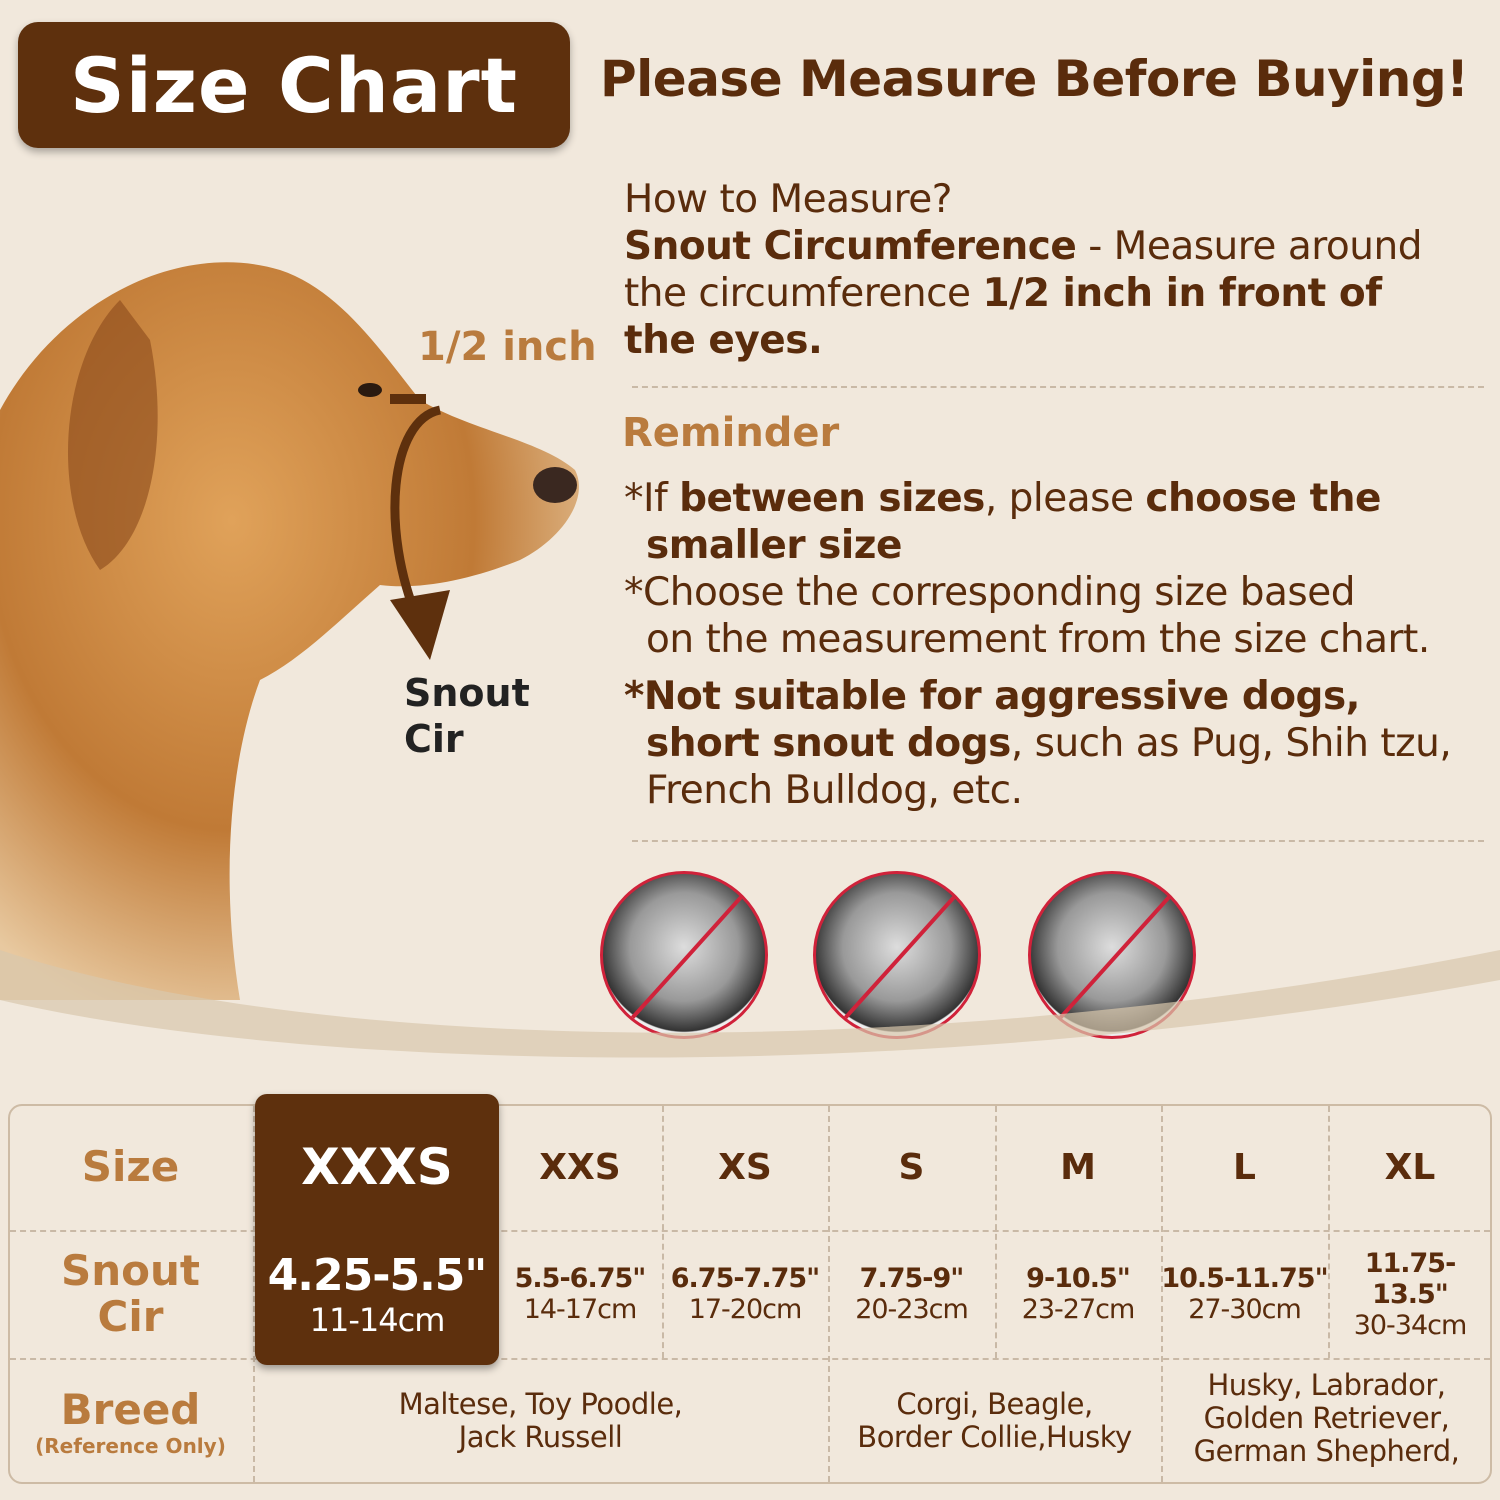 The image size is (1500, 1500). What do you see at coordinates (774, 545) in the screenshot?
I see `r1e: smaller size` at bounding box center [774, 545].